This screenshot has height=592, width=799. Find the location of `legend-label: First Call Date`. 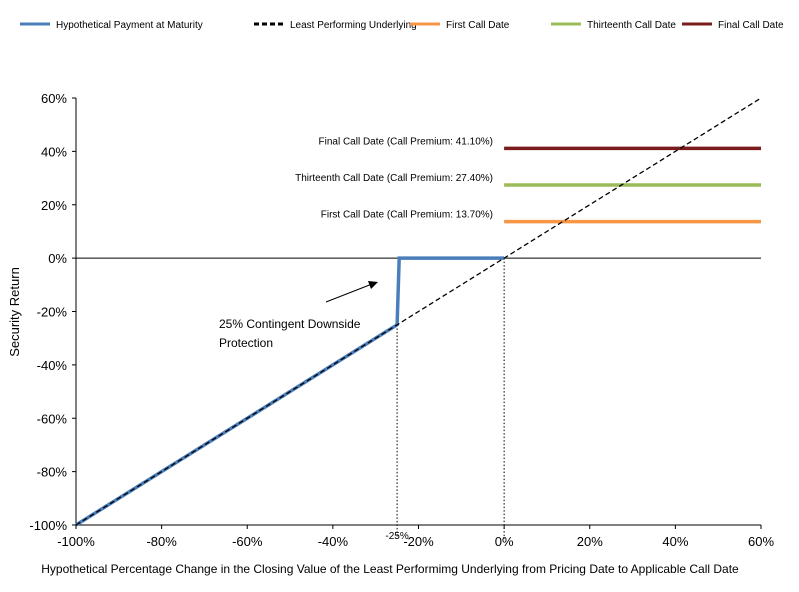

legend-label: First Call Date is located at coordinates (478, 25).